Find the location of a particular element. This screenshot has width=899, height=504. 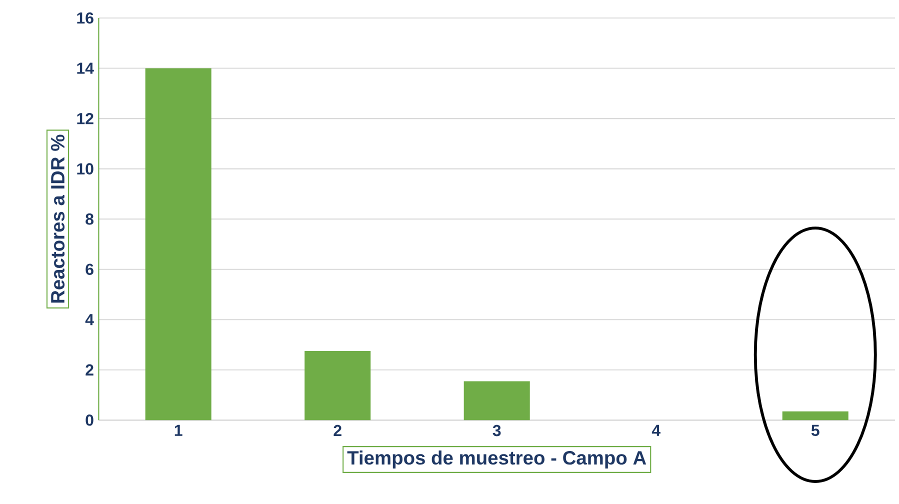

y-tick-label: 10 is located at coordinates (85, 168).